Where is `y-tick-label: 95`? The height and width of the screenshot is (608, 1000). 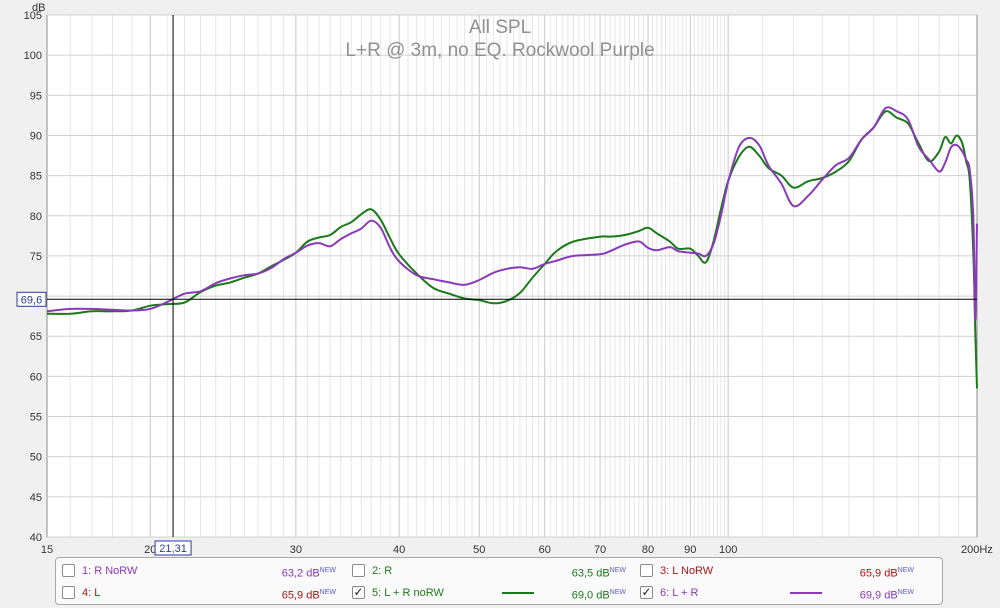 y-tick-label: 95 is located at coordinates (36, 96).